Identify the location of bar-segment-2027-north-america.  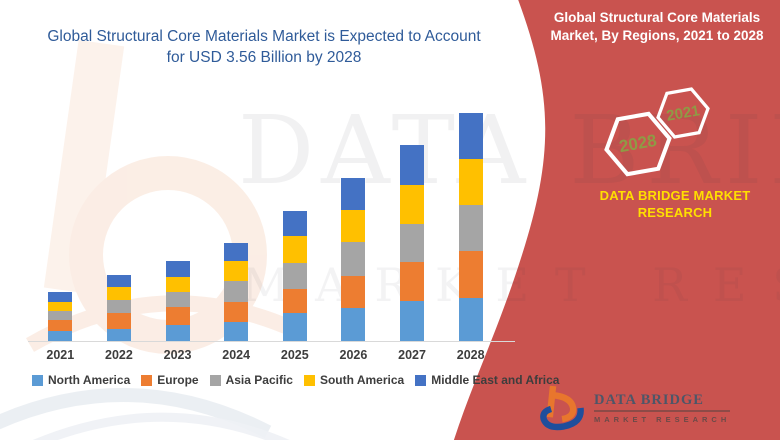
(412, 321).